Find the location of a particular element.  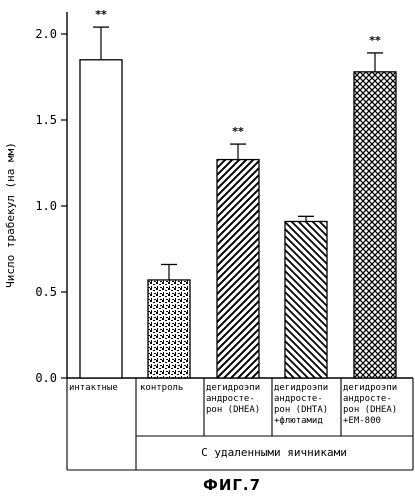

category-label: +EM-800 is located at coordinates (362, 421).